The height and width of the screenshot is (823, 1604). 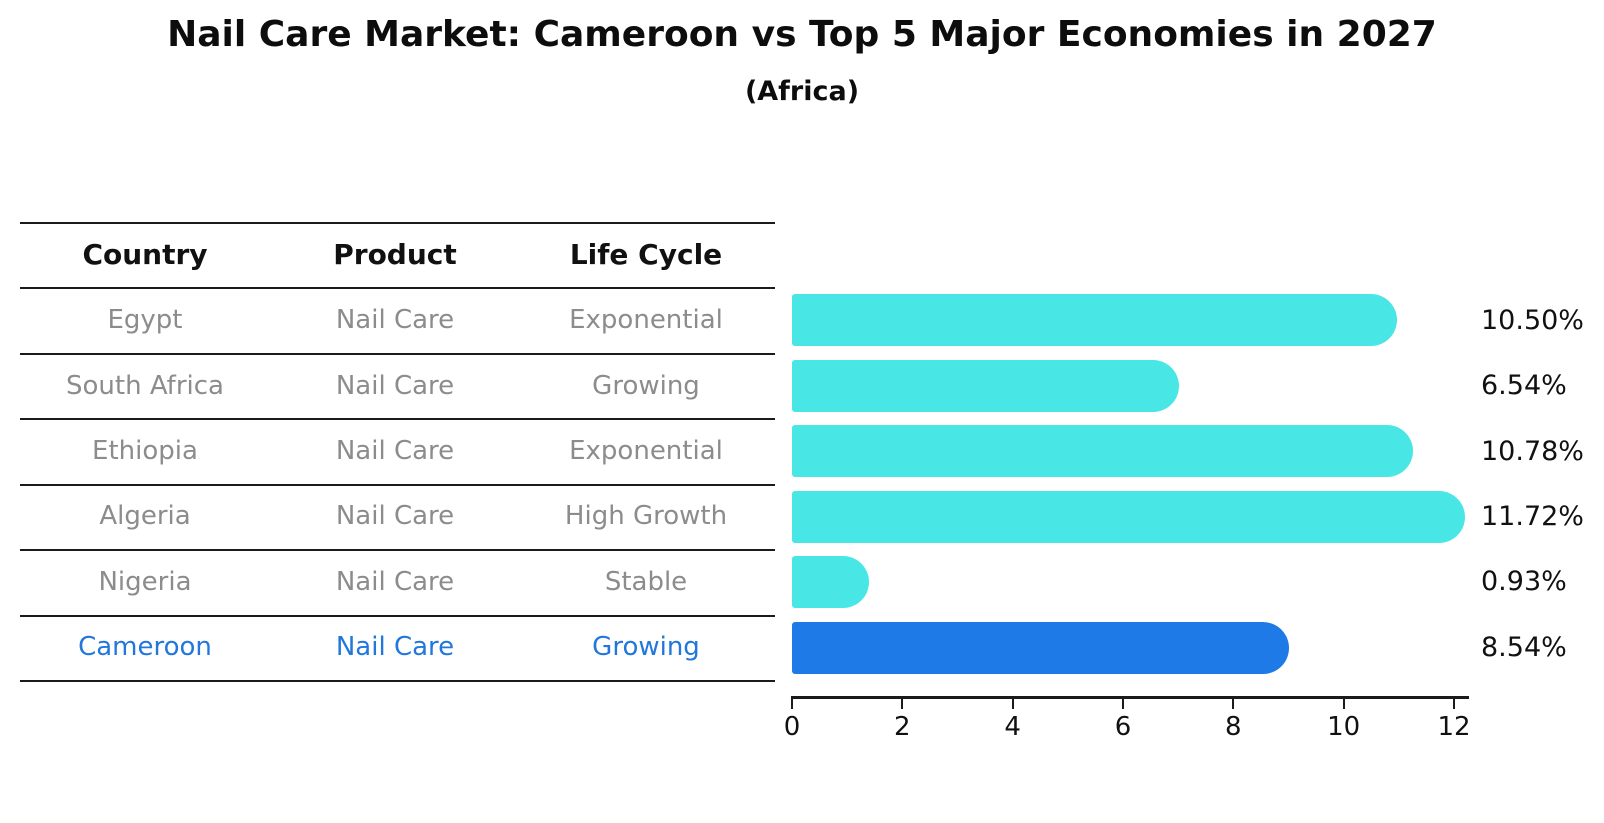 What do you see at coordinates (1524, 647) in the screenshot?
I see `bar-value-label: 8.54%` at bounding box center [1524, 647].